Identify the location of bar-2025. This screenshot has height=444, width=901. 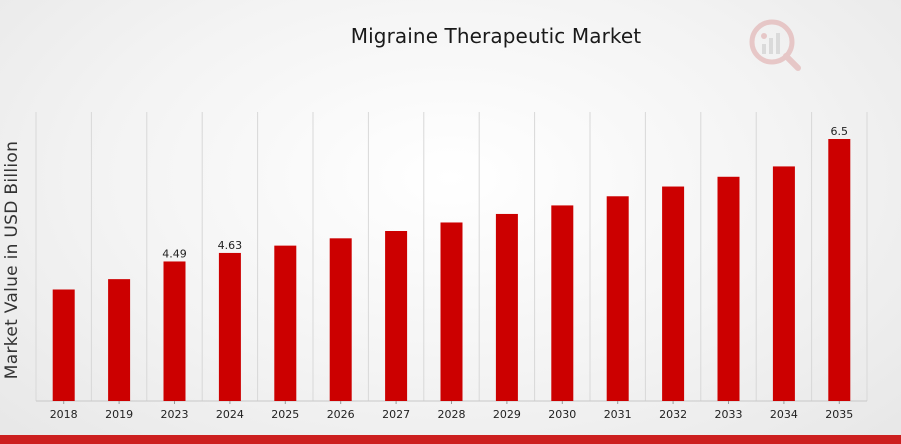
(285, 323).